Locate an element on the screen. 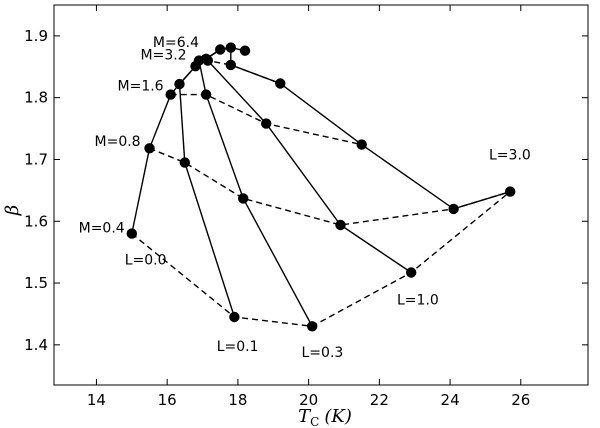  x-tick-label: 24 is located at coordinates (450, 400).